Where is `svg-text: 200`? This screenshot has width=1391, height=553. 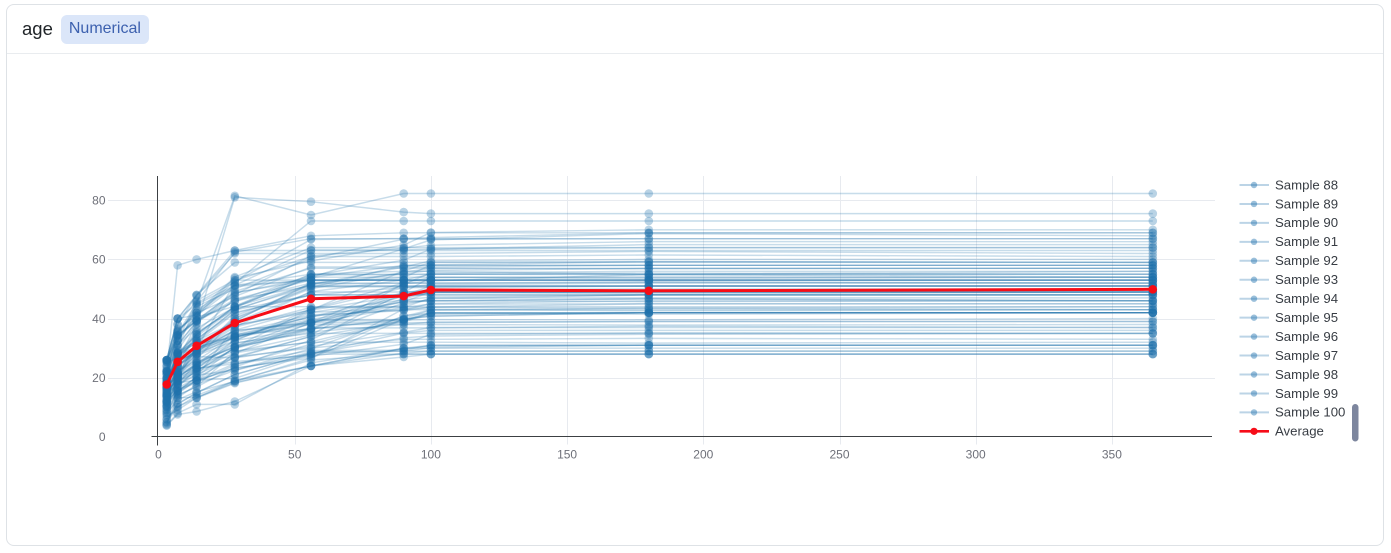
svg-text: 200 is located at coordinates (703, 455).